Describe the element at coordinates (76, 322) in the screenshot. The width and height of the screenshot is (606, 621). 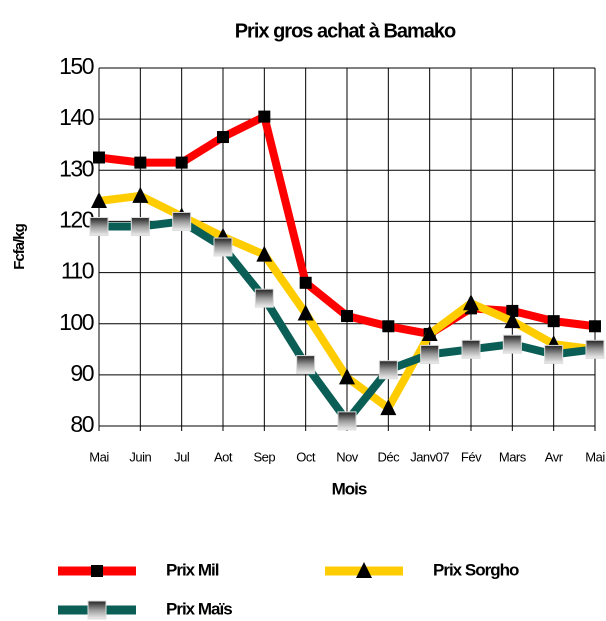
I see `y-tick-label: 100` at that location.